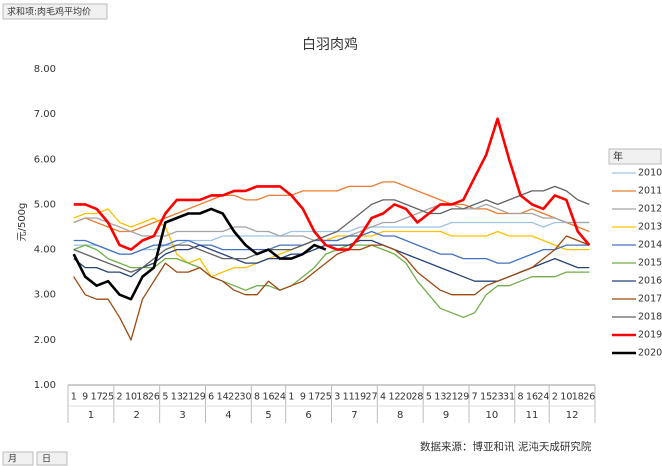 Image resolution: width=662 pixels, height=466 pixels. I want to click on x-tick-label: 22, so click(234, 397).